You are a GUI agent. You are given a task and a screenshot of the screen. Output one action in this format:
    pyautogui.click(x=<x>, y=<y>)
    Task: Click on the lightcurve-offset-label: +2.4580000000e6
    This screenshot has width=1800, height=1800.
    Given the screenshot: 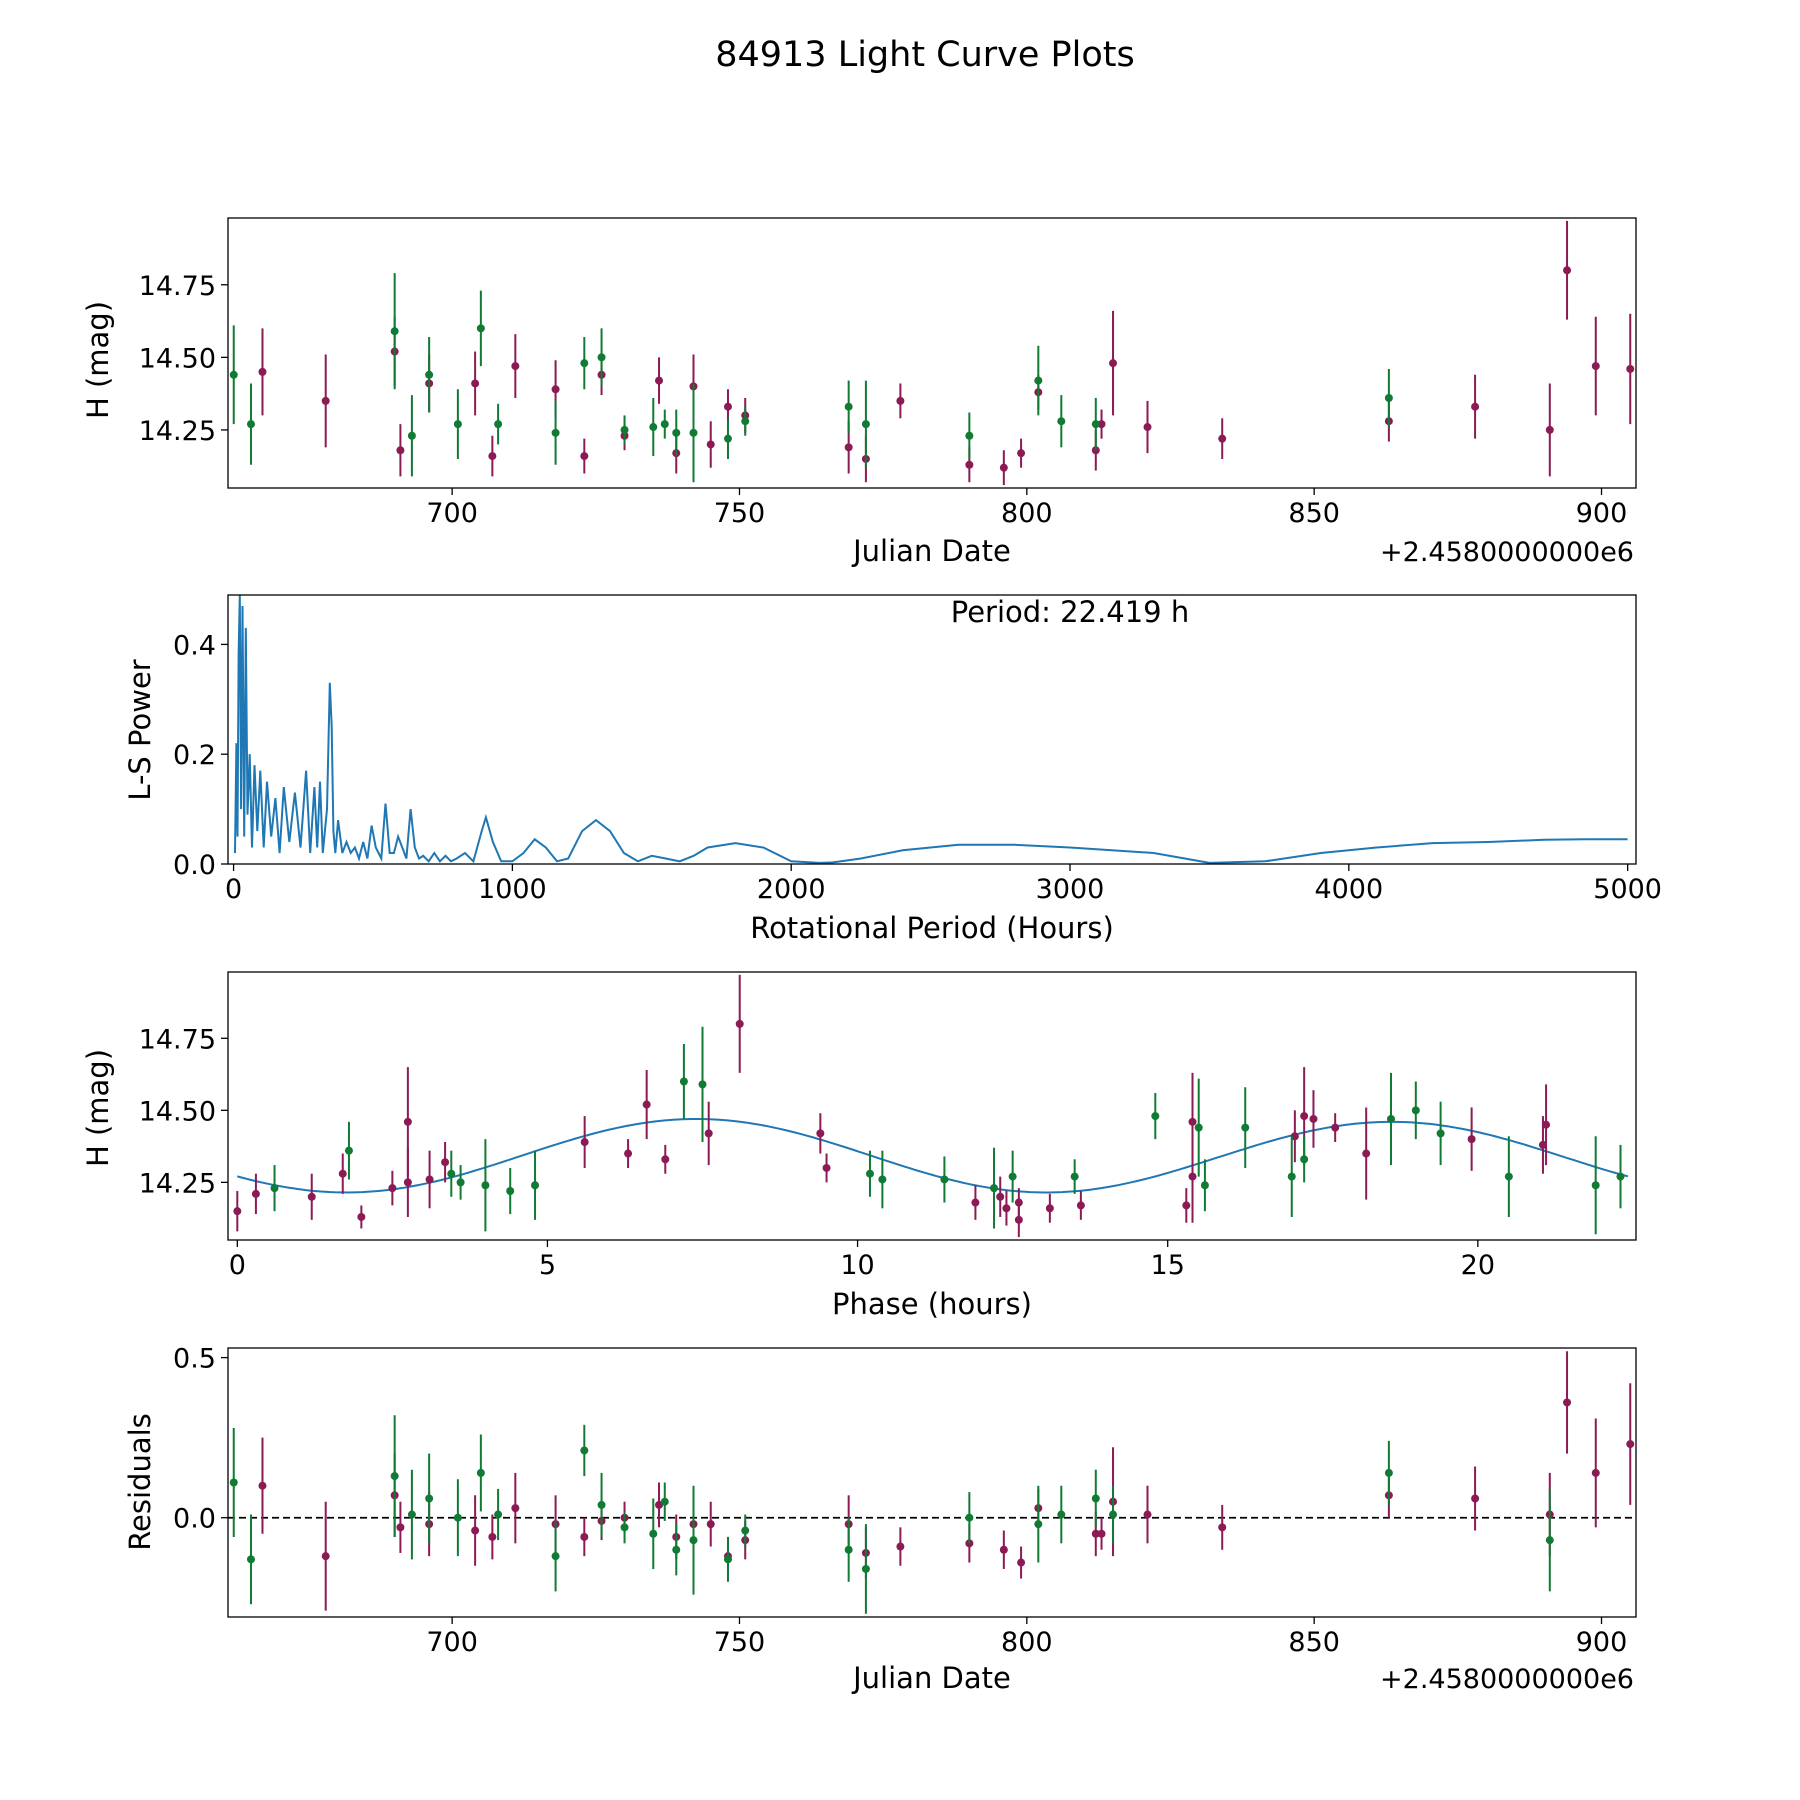 What is the action you would take?
    pyautogui.click(x=1507, y=552)
    